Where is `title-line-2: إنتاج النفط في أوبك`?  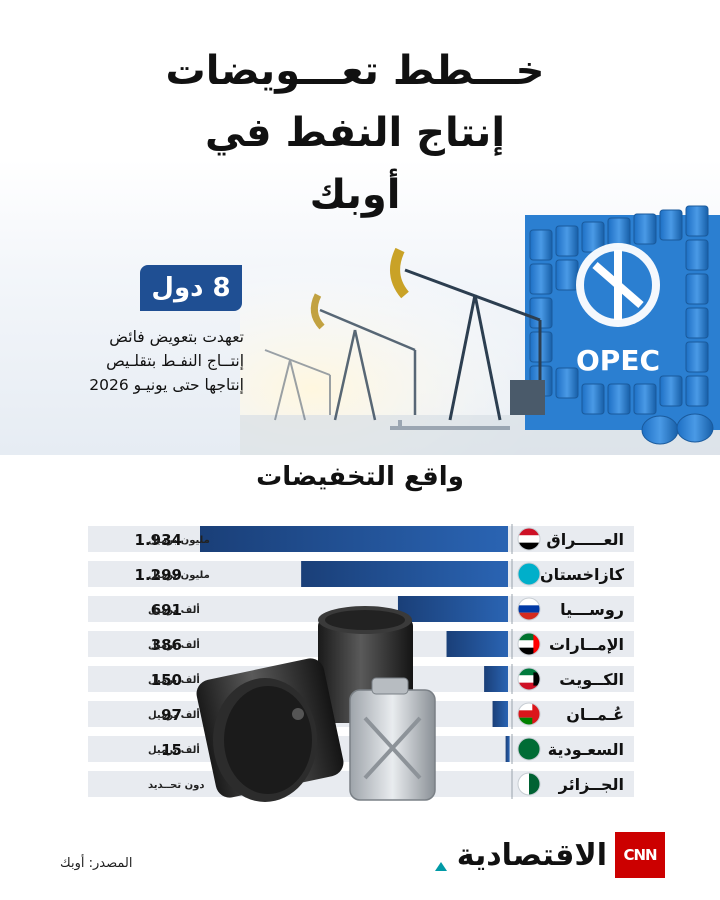
title-line-2: إنتاج النفط في أوبك is located at coordinates (355, 164).